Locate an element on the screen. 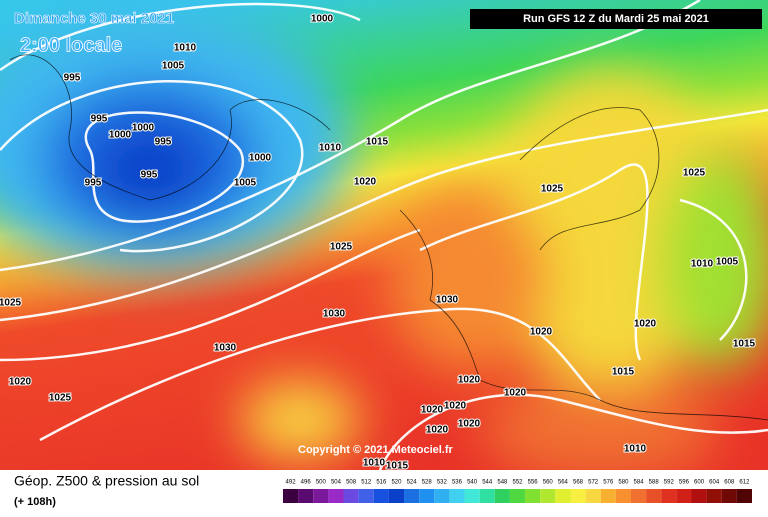  scale-label: 588 is located at coordinates (654, 483).